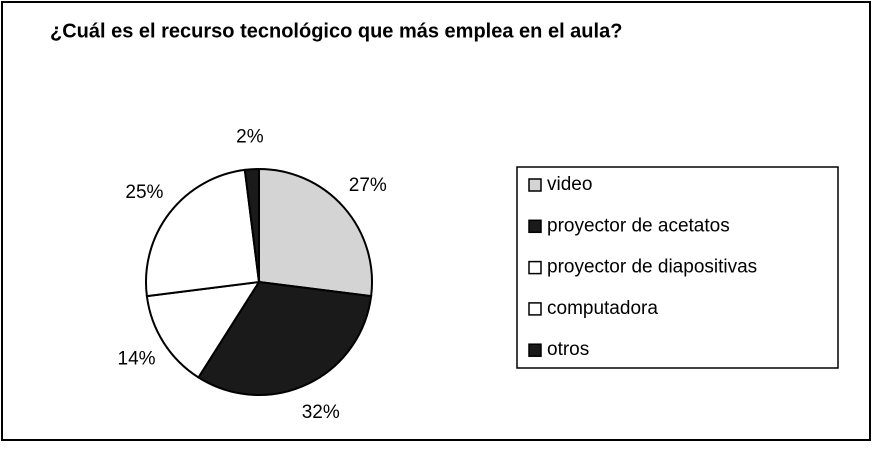 The height and width of the screenshot is (449, 874). Describe the element at coordinates (602, 308) in the screenshot. I see `legend-label: computadora` at that location.